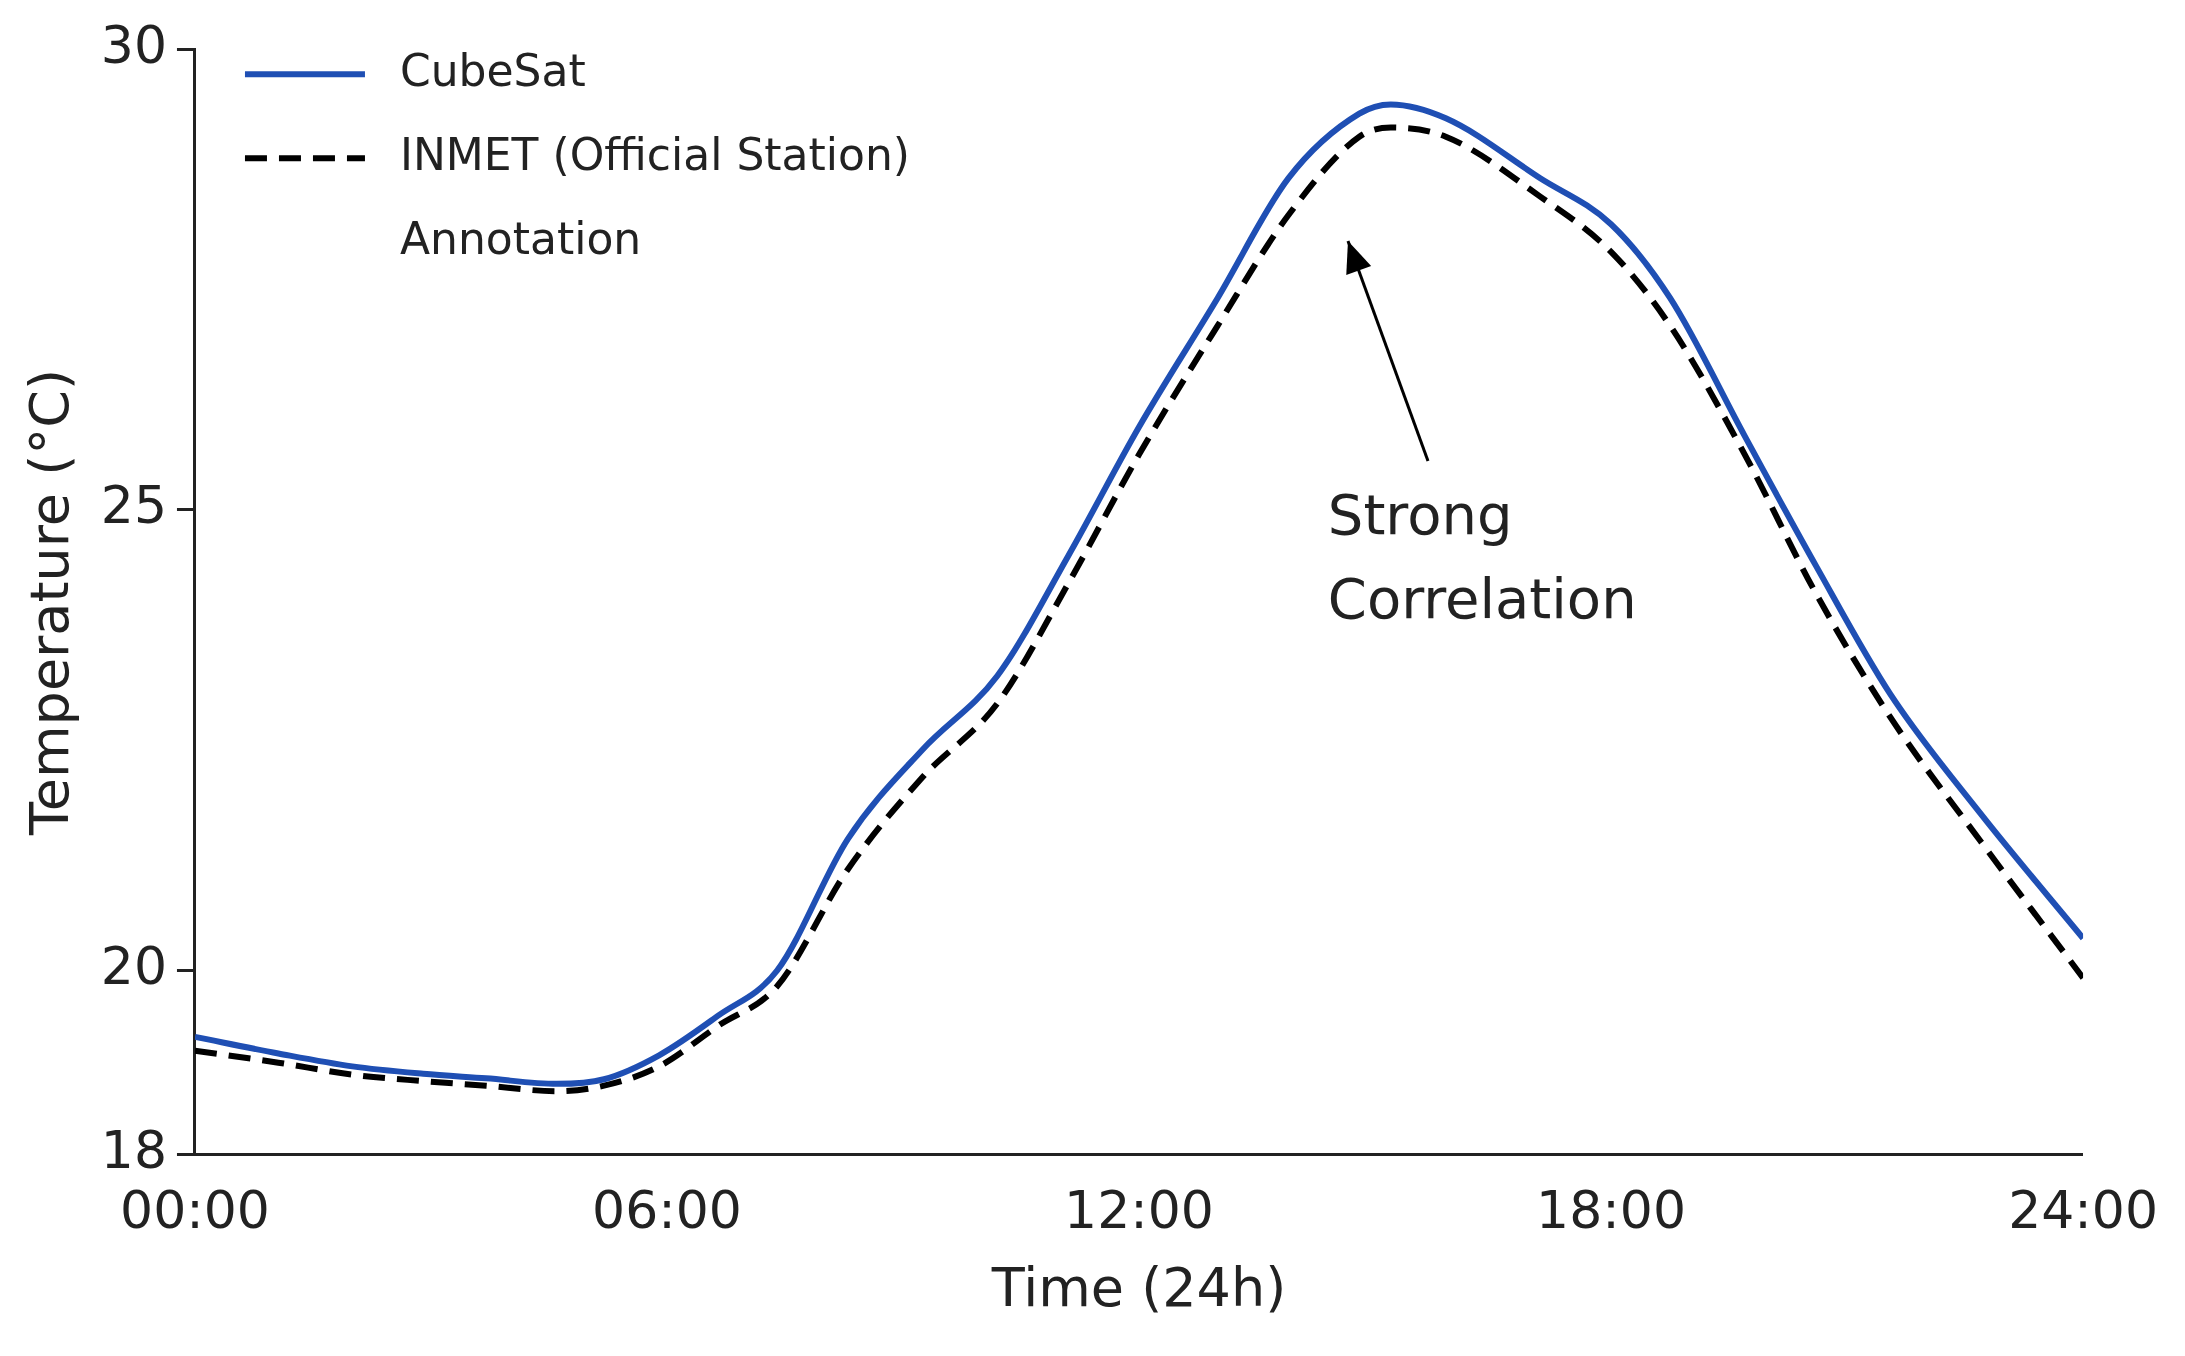  Describe the element at coordinates (1138, 1287) in the screenshot. I see `x-axis-title: Time (24h)` at that location.